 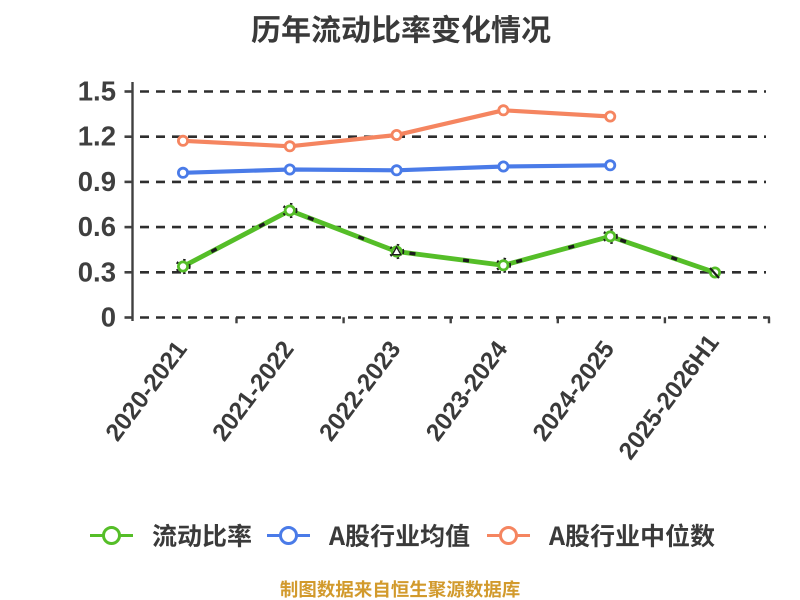 I want to click on svg-text: 0.6, so click(x=97, y=226).